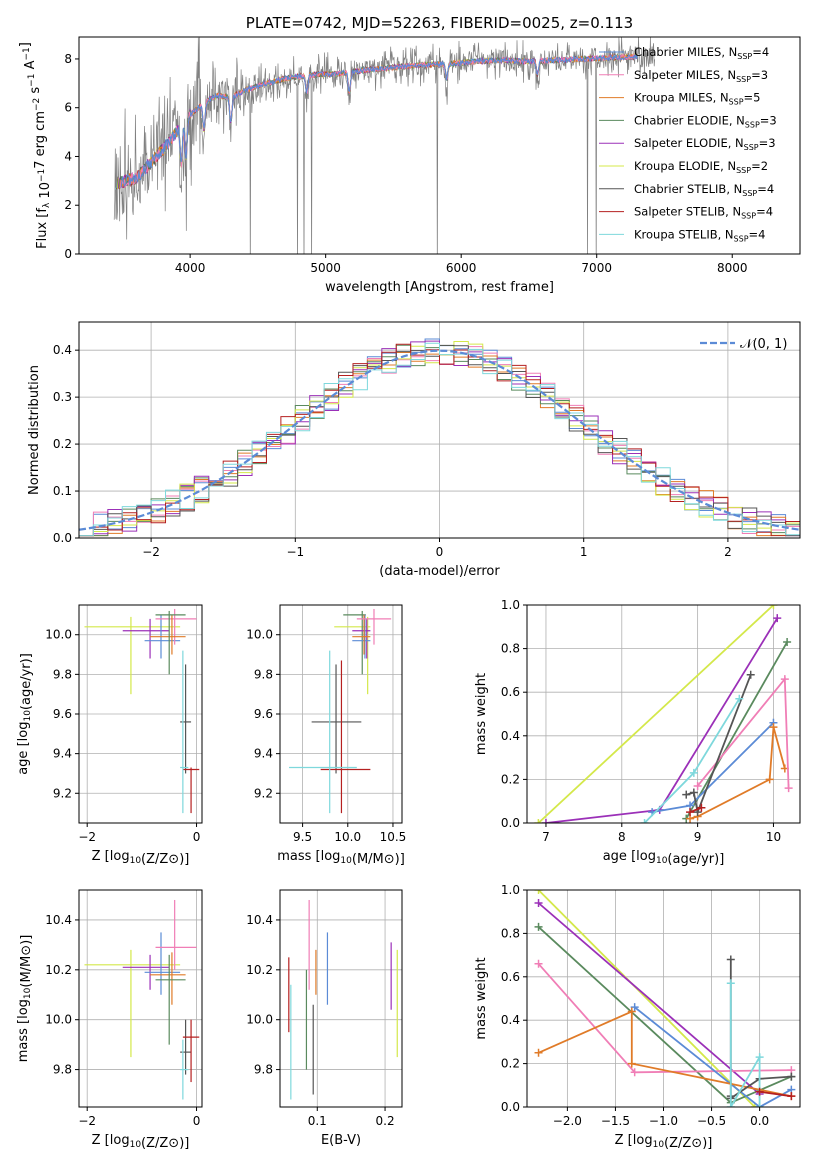  Describe the element at coordinates (481, 998) in the screenshot. I see `y-axis-label: mass weight` at that location.